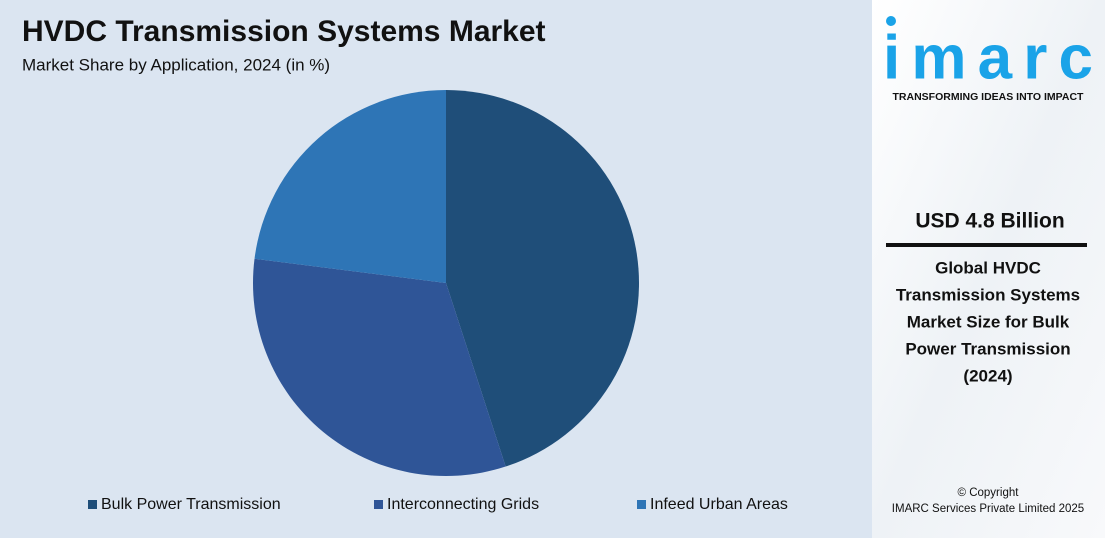  I want to click on description-line: Market Size for Bulk, so click(988, 321).